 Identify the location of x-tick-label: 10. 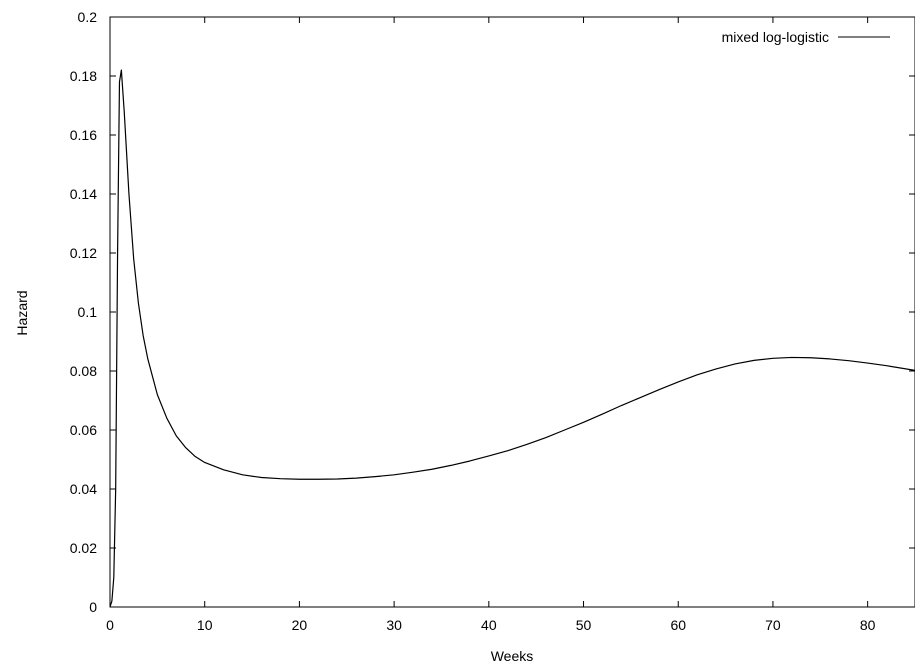
(205, 625).